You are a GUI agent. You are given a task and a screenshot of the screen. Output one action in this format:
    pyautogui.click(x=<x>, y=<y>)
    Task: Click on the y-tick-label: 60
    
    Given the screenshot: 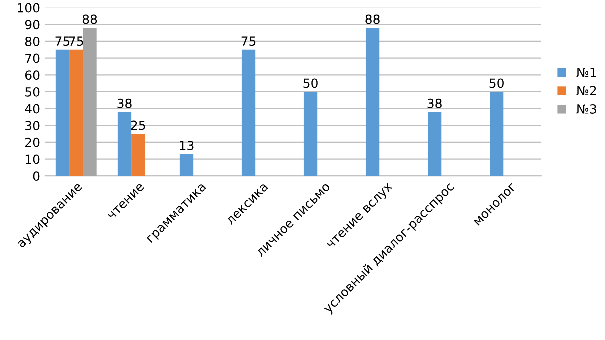 What is the action you would take?
    pyautogui.click(x=32, y=75)
    